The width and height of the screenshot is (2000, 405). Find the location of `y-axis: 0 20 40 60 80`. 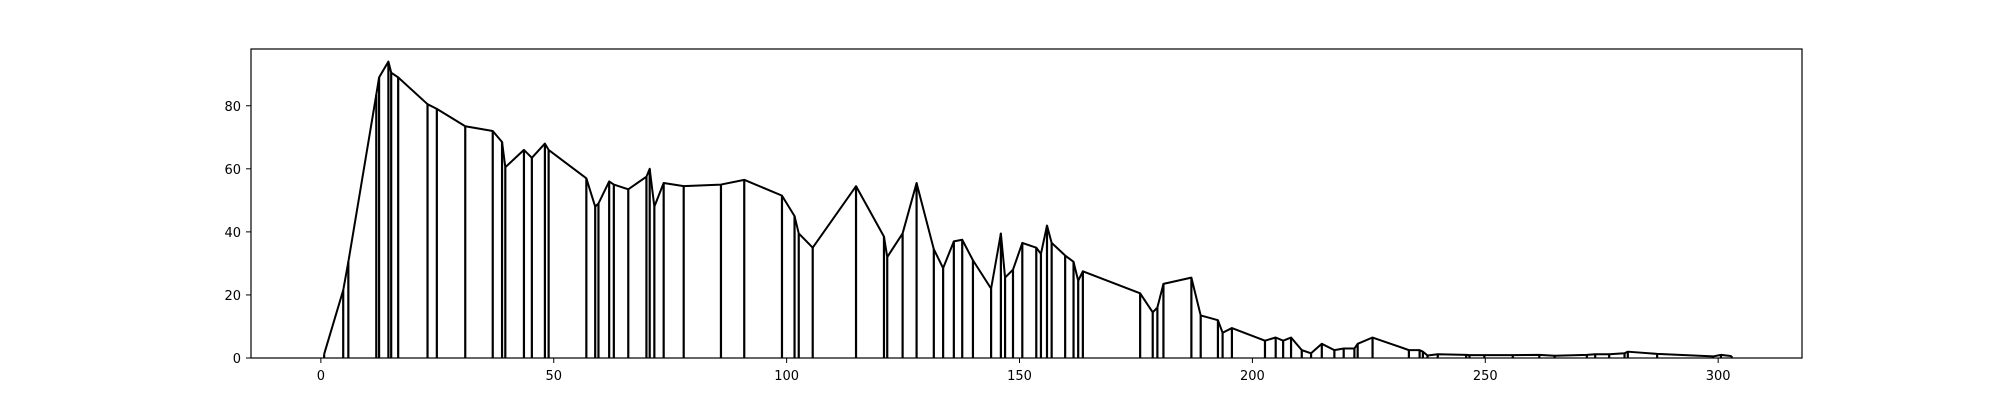

y-axis: 0 20 40 60 80 is located at coordinates (237, 233).